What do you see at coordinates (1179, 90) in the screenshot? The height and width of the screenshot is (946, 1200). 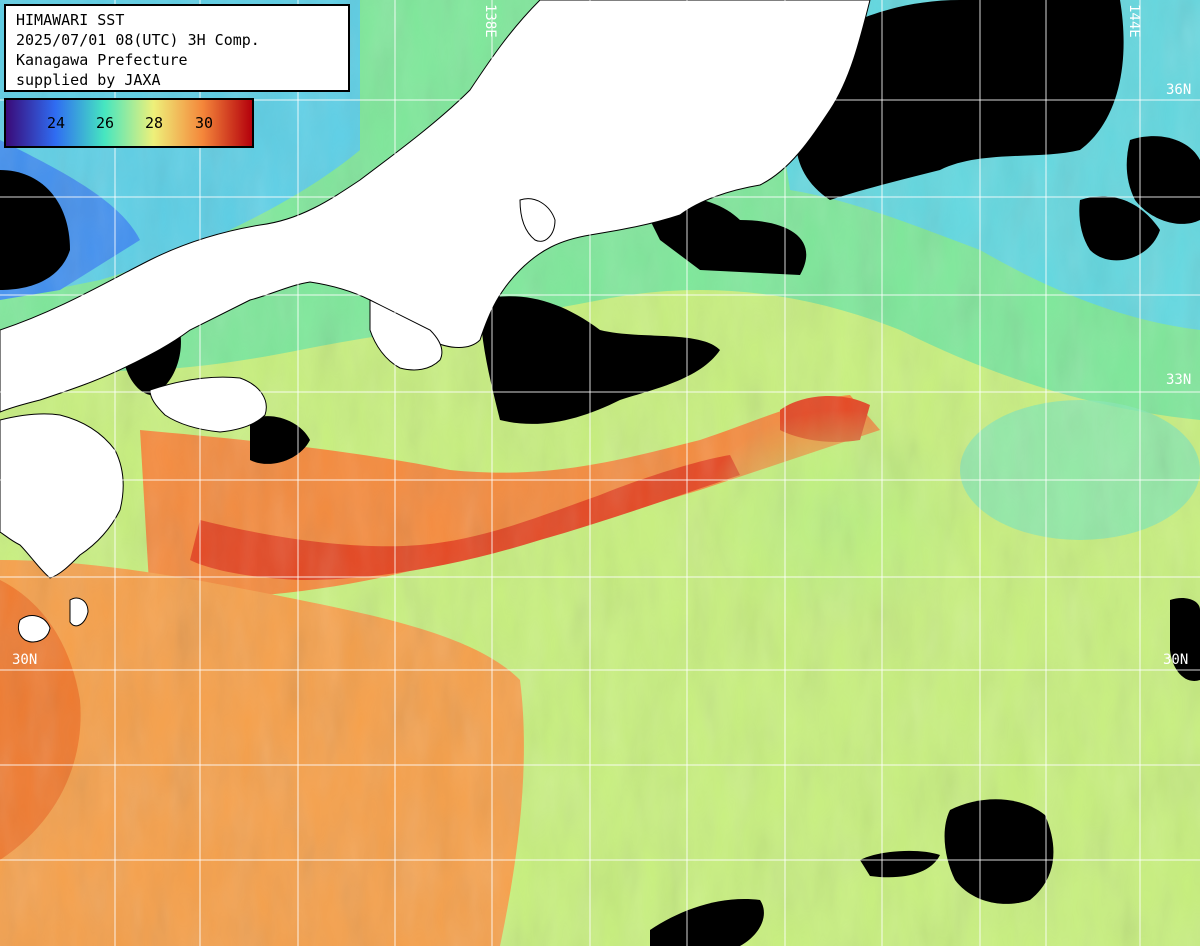 I see `lat-label-36n: 36N` at bounding box center [1179, 90].